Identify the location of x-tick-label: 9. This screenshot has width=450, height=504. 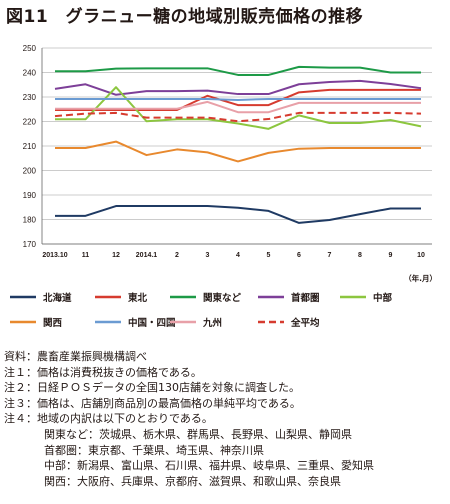
(391, 255).